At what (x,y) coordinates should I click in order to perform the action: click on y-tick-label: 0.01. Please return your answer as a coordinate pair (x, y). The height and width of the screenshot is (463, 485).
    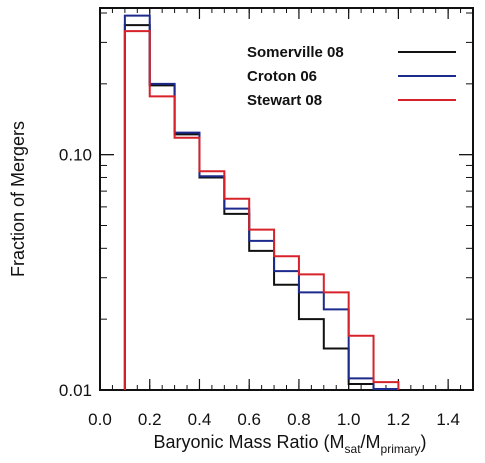
    Looking at the image, I should click on (75, 390).